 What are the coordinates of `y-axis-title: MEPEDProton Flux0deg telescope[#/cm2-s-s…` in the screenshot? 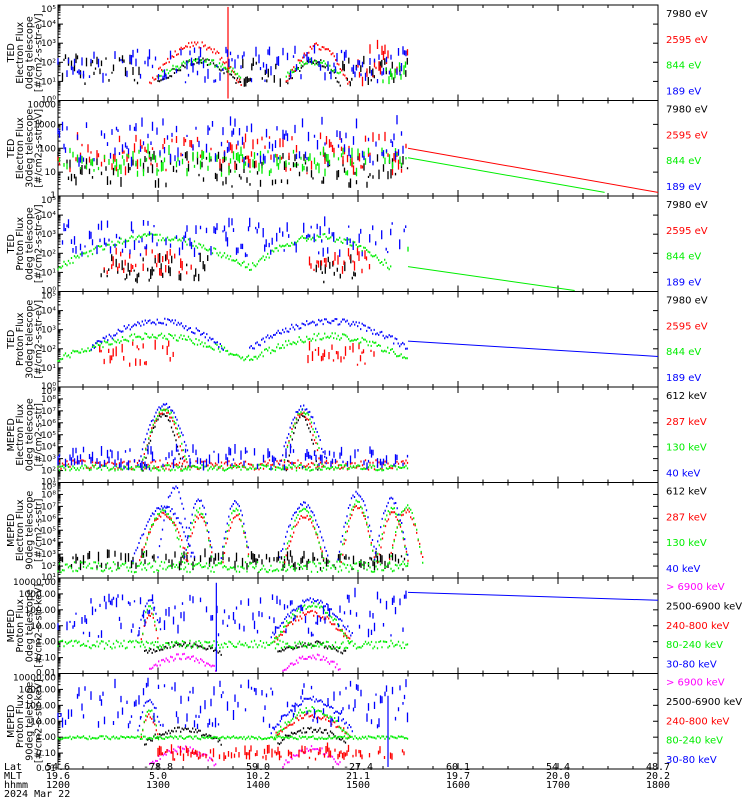 It's located at (25, 626).